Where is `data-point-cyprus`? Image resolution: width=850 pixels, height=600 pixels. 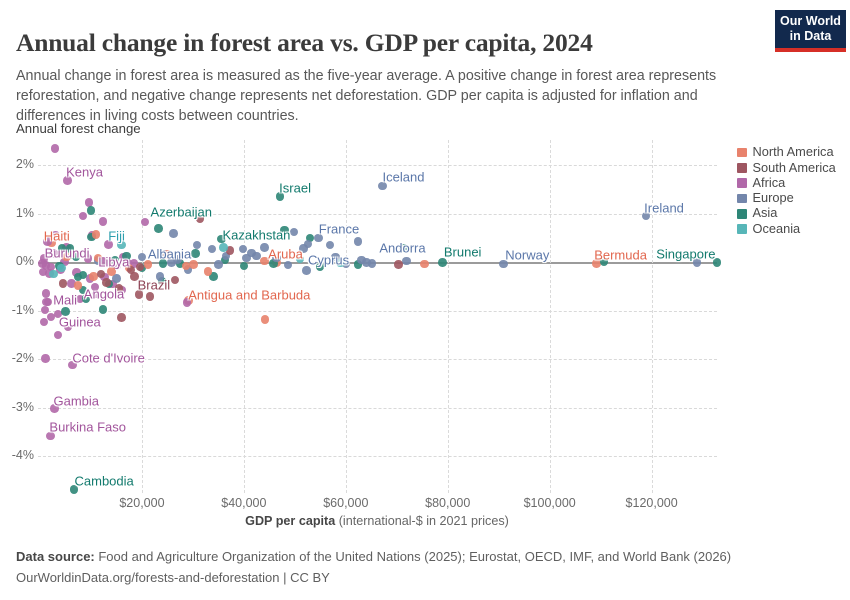 data-point-cyprus is located at coordinates (306, 270).